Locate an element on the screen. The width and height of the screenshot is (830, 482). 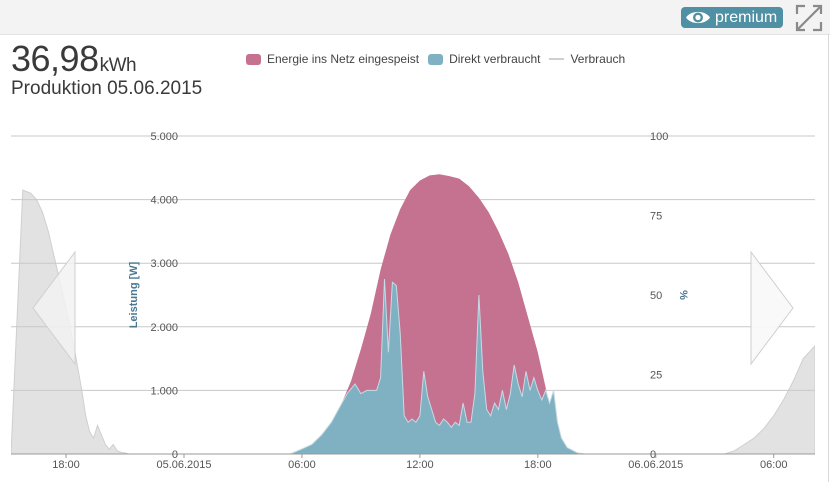
left-tick-label: 5.000 is located at coordinates (164, 137).